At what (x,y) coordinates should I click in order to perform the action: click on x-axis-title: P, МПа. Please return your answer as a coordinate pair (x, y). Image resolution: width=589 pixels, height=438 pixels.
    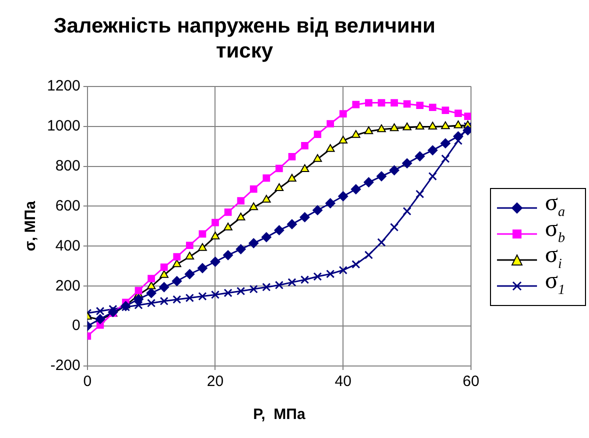
    Looking at the image, I should click on (279, 415).